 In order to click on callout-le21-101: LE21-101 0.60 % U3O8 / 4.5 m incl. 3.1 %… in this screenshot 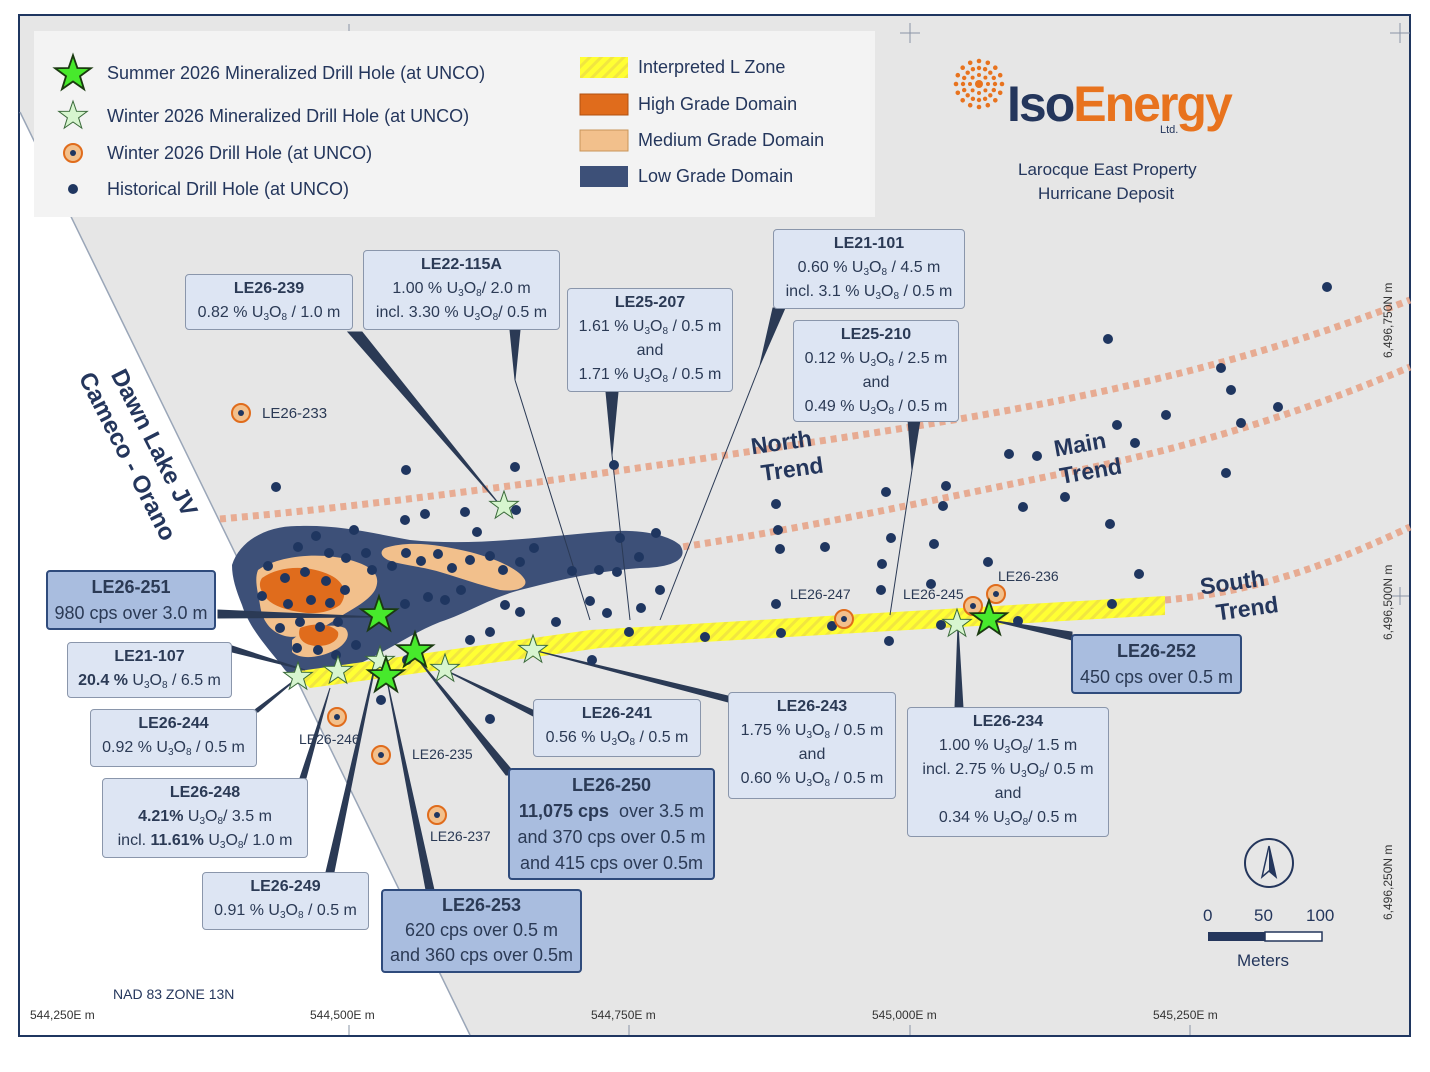, I will do `click(869, 269)`.